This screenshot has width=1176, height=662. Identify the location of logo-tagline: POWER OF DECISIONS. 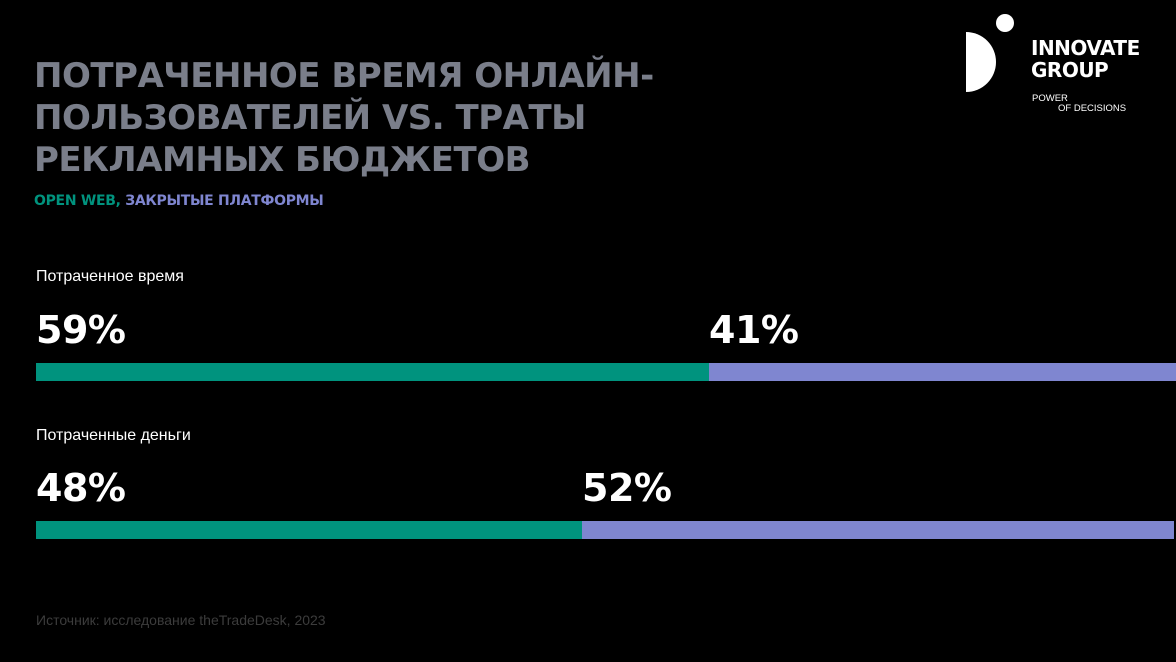
(1079, 103).